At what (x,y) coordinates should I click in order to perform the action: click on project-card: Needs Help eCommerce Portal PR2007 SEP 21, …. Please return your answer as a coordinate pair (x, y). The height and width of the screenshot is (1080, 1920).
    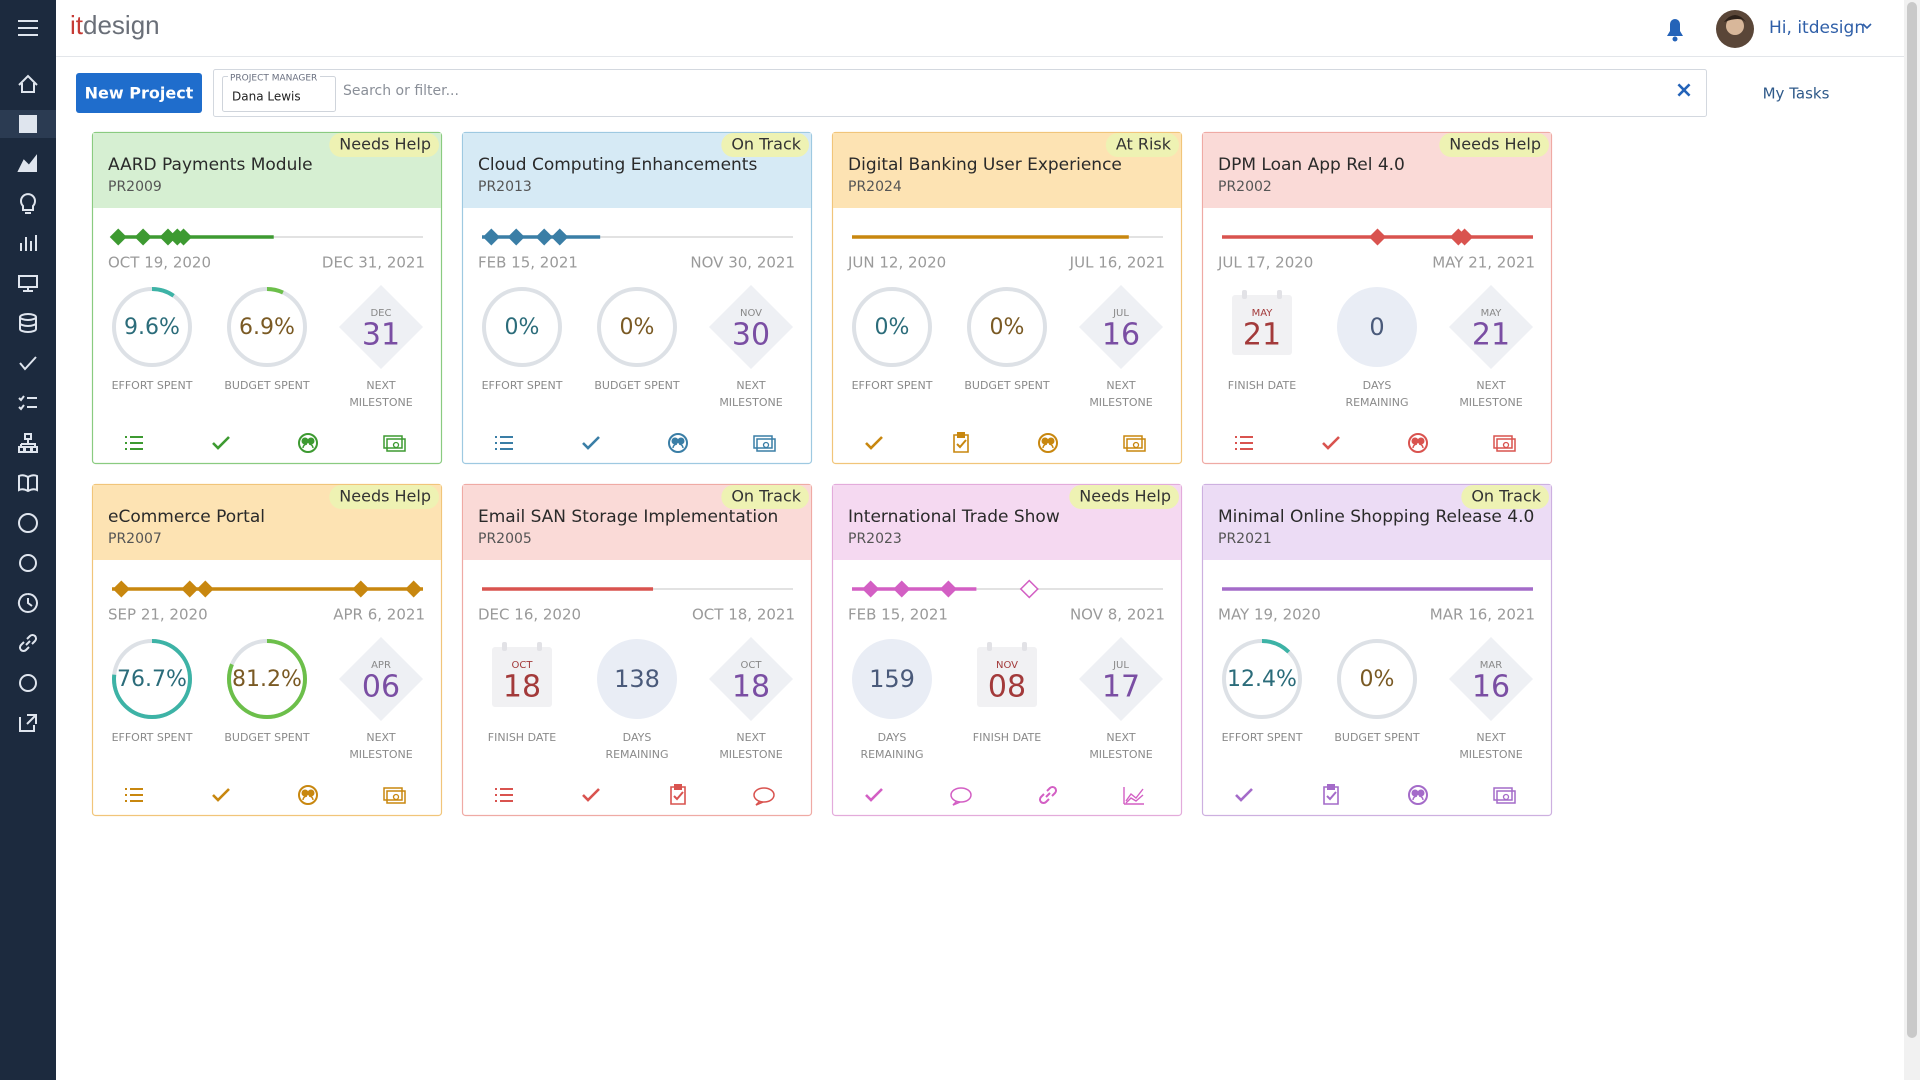
    Looking at the image, I should click on (267, 650).